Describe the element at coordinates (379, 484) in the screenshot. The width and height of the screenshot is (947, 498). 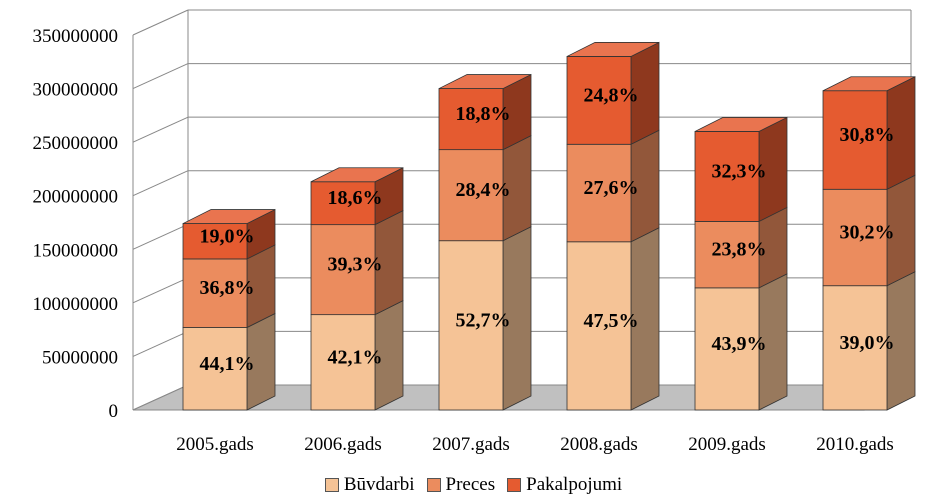
I see `legend-label-buvdarbi: Būvdarbi` at that location.